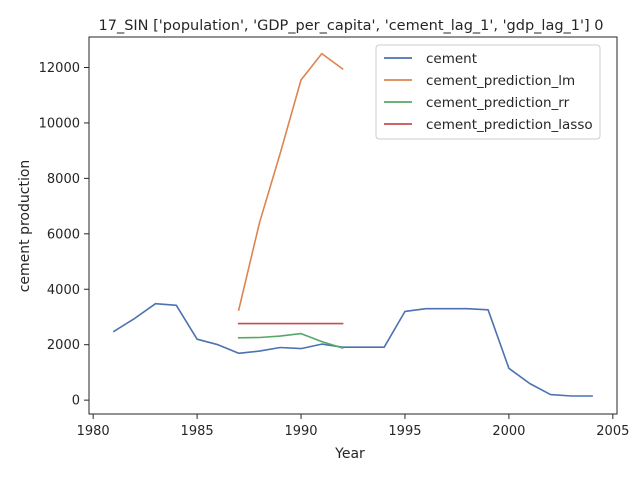 The image size is (640, 480). What do you see at coordinates (197, 431) in the screenshot?
I see `x-tick-label: 1985` at bounding box center [197, 431].